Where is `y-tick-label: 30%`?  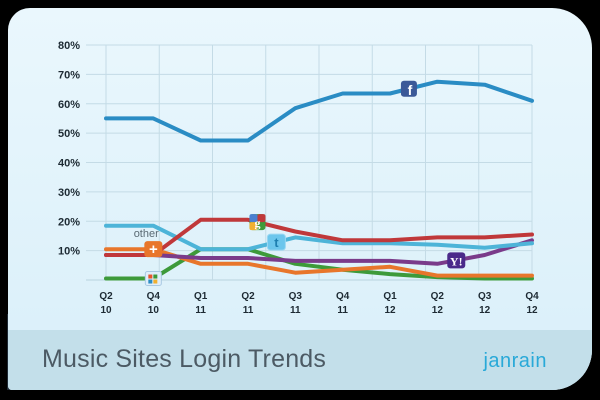 y-tick-label: 30% is located at coordinates (69, 193).